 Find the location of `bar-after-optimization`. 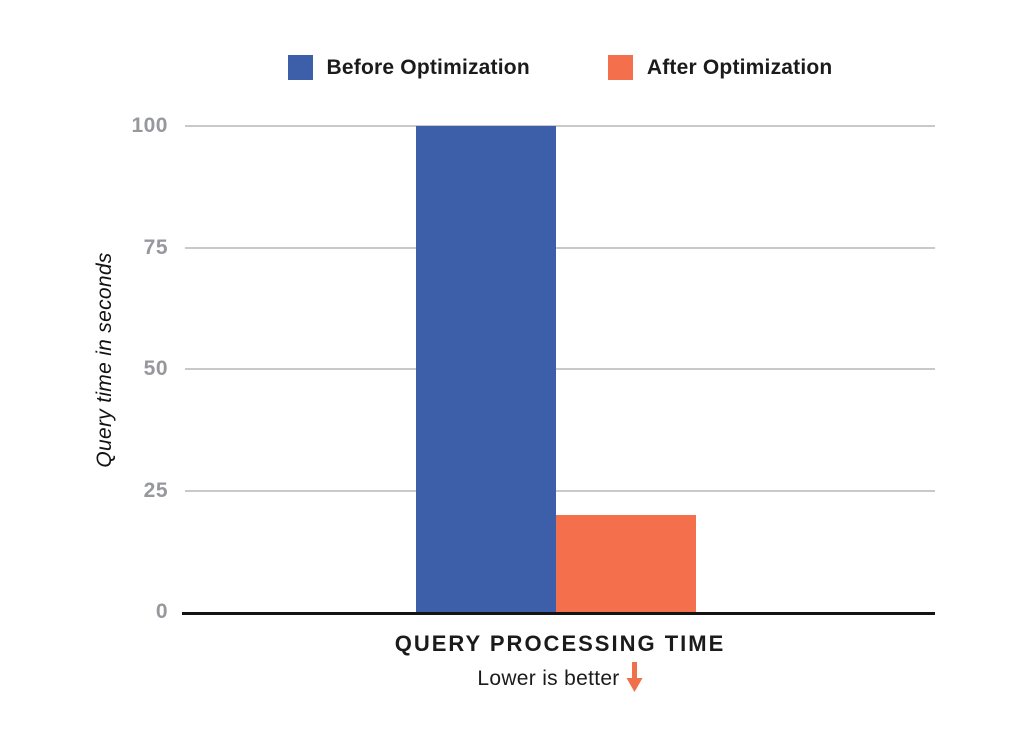

bar-after-optimization is located at coordinates (626, 563).